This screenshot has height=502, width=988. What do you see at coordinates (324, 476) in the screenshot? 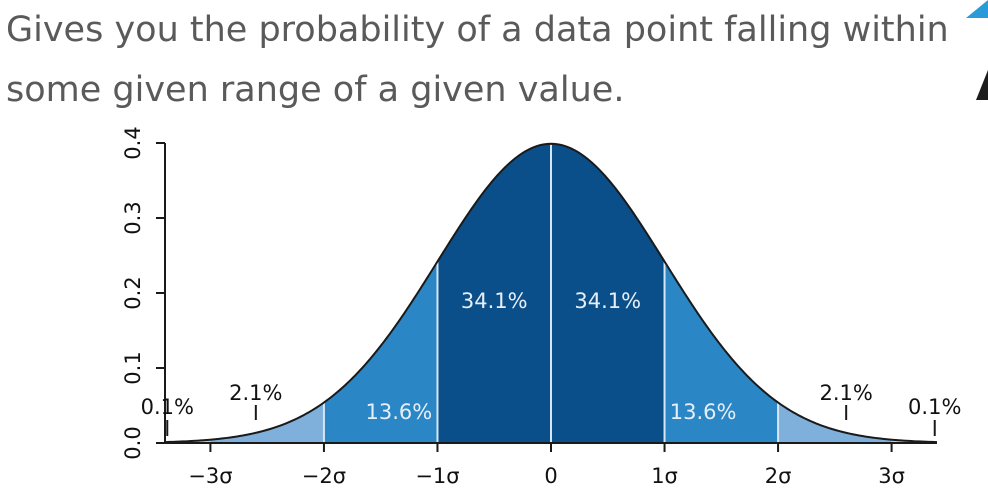
I see `x-tick-label-1: −2σ` at bounding box center [324, 476].